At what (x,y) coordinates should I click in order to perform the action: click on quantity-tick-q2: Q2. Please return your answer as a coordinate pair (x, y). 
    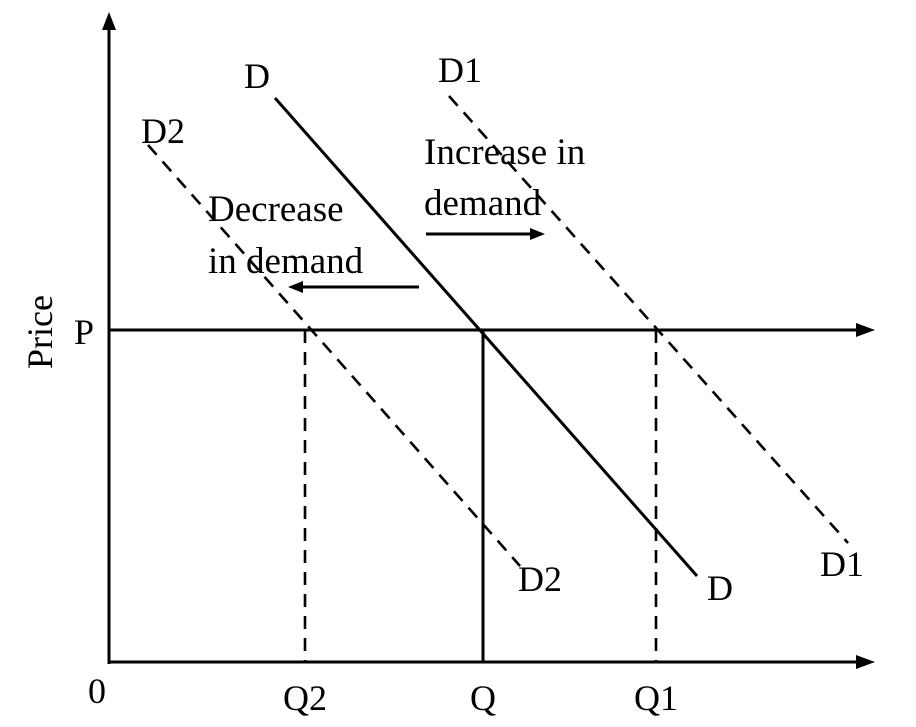
    Looking at the image, I should click on (305, 698).